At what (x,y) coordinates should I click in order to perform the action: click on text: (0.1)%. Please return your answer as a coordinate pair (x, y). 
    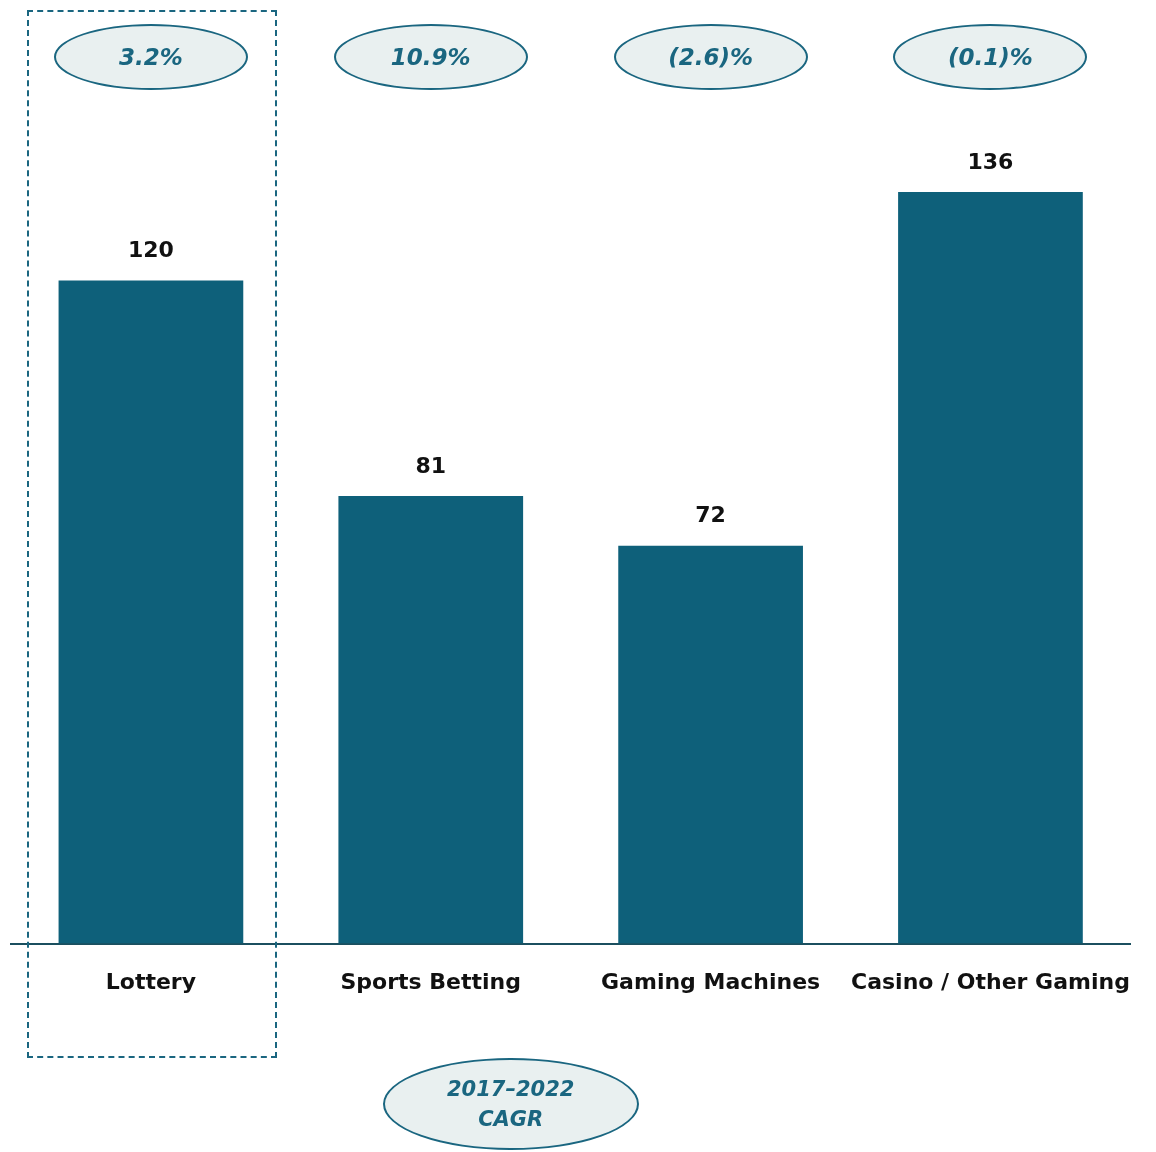
    Looking at the image, I should click on (990, 57).